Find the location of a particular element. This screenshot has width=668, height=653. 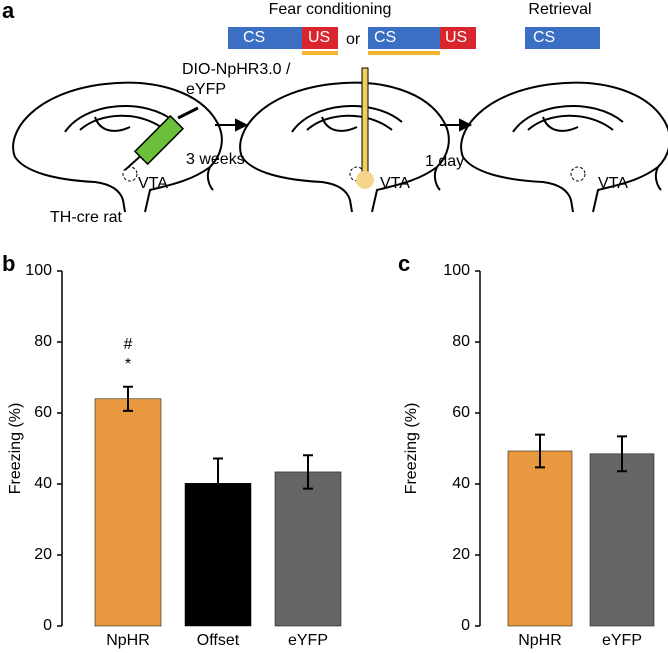

panel-label: c is located at coordinates (404, 263).